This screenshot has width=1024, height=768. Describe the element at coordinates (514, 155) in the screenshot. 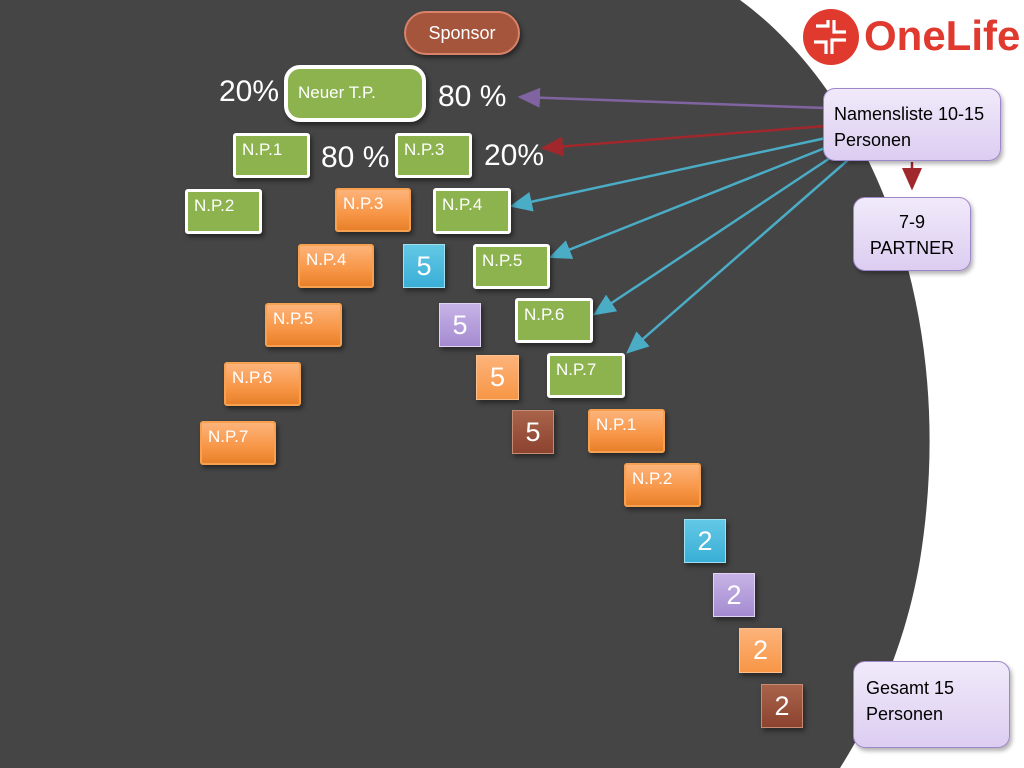

I see `percent-mid-right: 20%` at that location.